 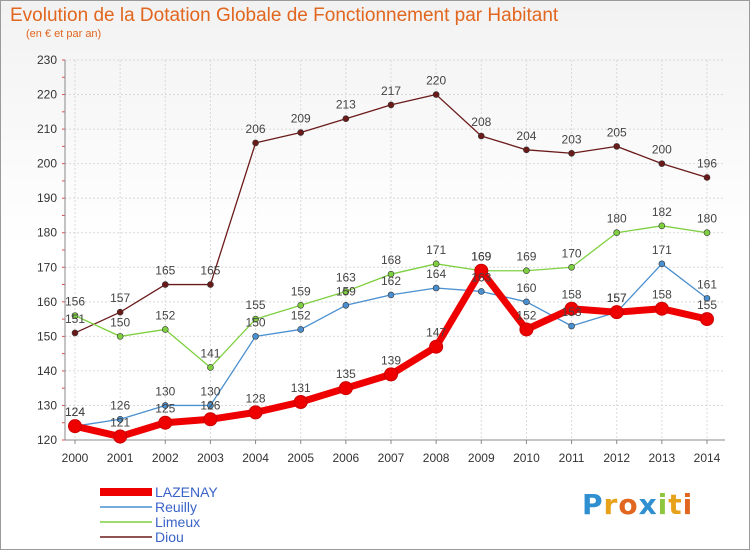 I want to click on x-tick-label: 2013, so click(x=662, y=458).